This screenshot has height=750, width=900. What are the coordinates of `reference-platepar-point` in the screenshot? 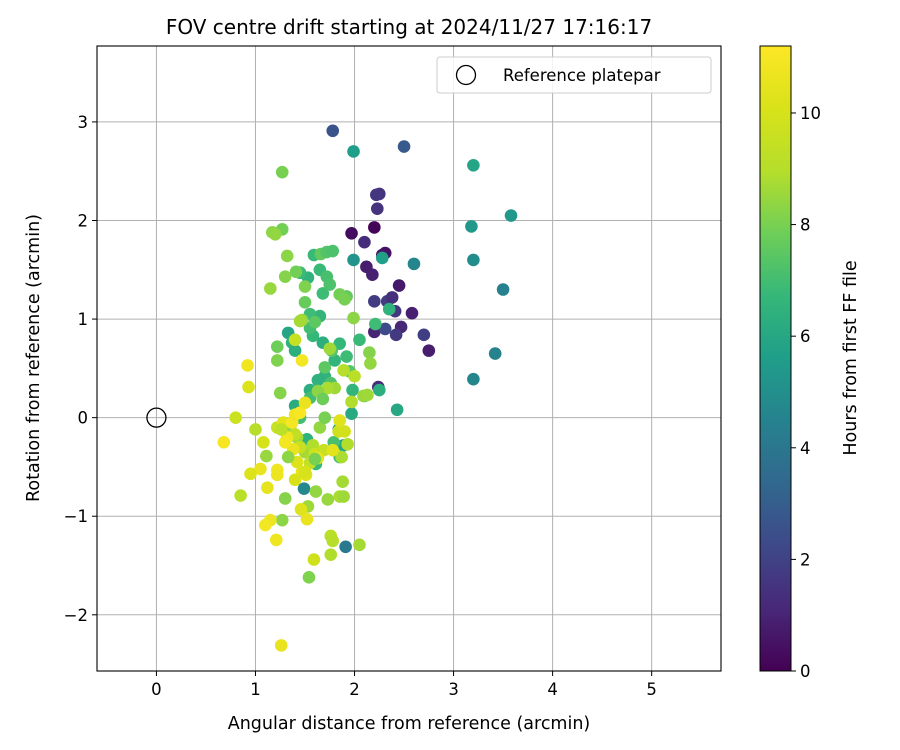 It's located at (156, 417).